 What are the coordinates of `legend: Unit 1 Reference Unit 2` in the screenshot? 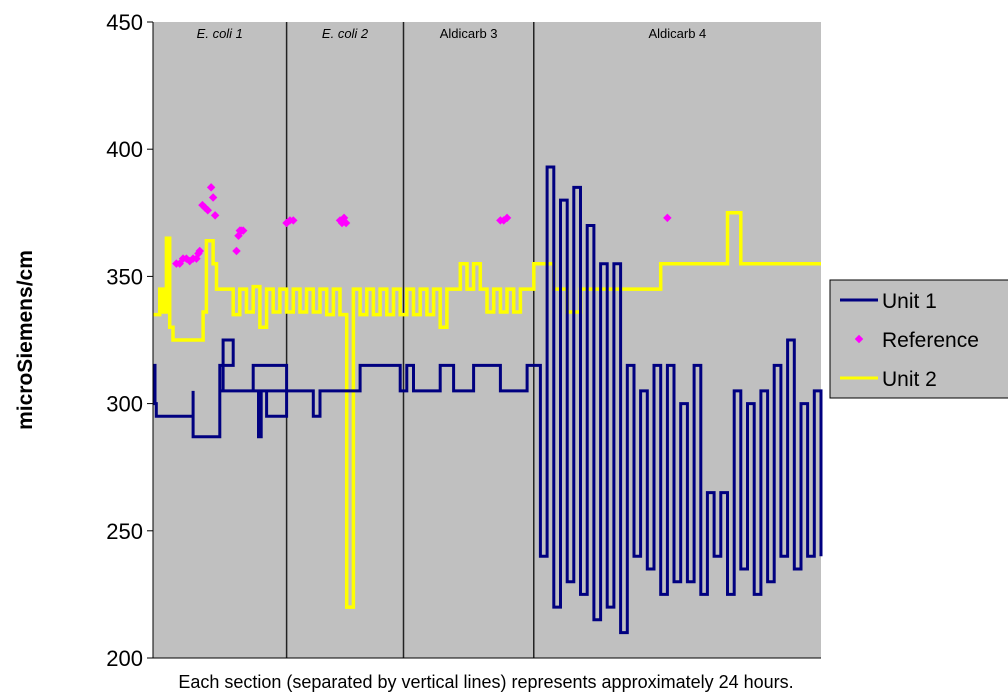 It's located at (918, 339).